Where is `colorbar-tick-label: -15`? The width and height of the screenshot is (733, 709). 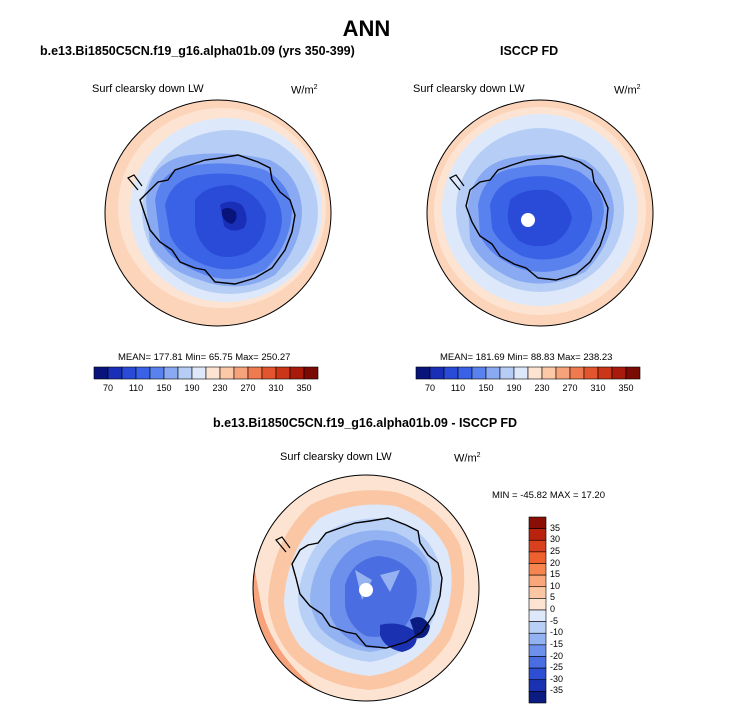 colorbar-tick-label: -15 is located at coordinates (557, 643).